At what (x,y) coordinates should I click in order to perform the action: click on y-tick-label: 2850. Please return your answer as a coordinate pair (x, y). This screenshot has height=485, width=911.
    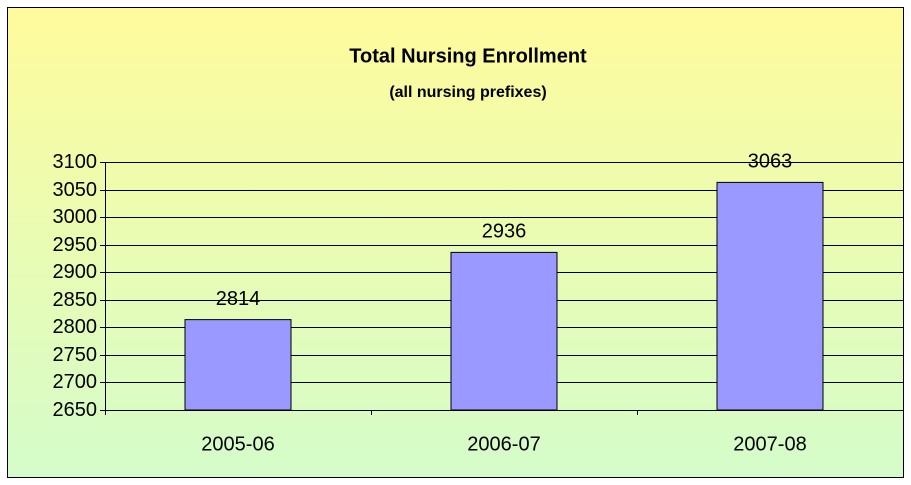
    Looking at the image, I should click on (75, 300).